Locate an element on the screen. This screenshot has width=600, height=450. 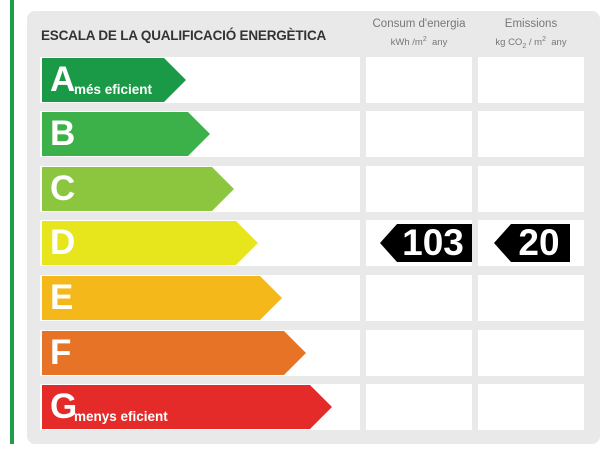
rating-row-e: E is located at coordinates (300, 298).